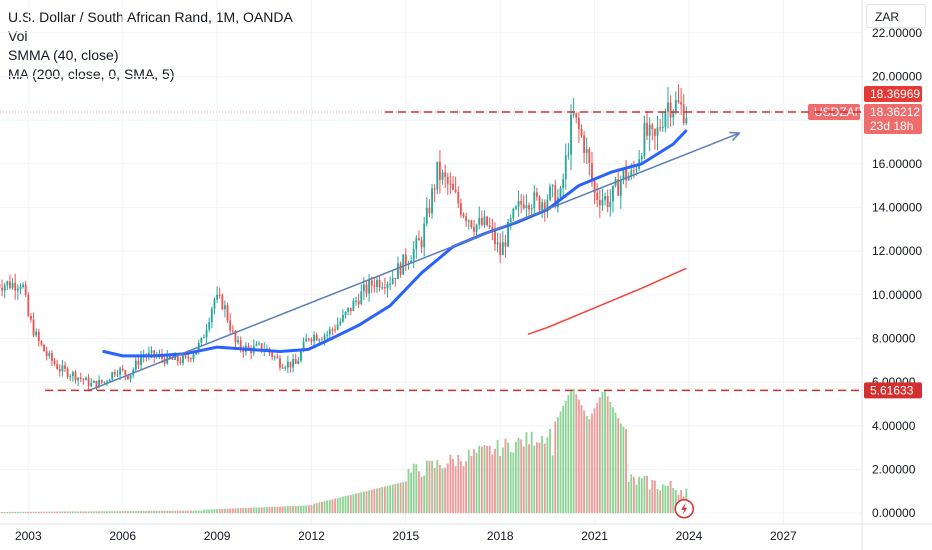 This screenshot has width=932, height=550. Describe the element at coordinates (896, 16) in the screenshot. I see `currency-selector: ZAR` at that location.